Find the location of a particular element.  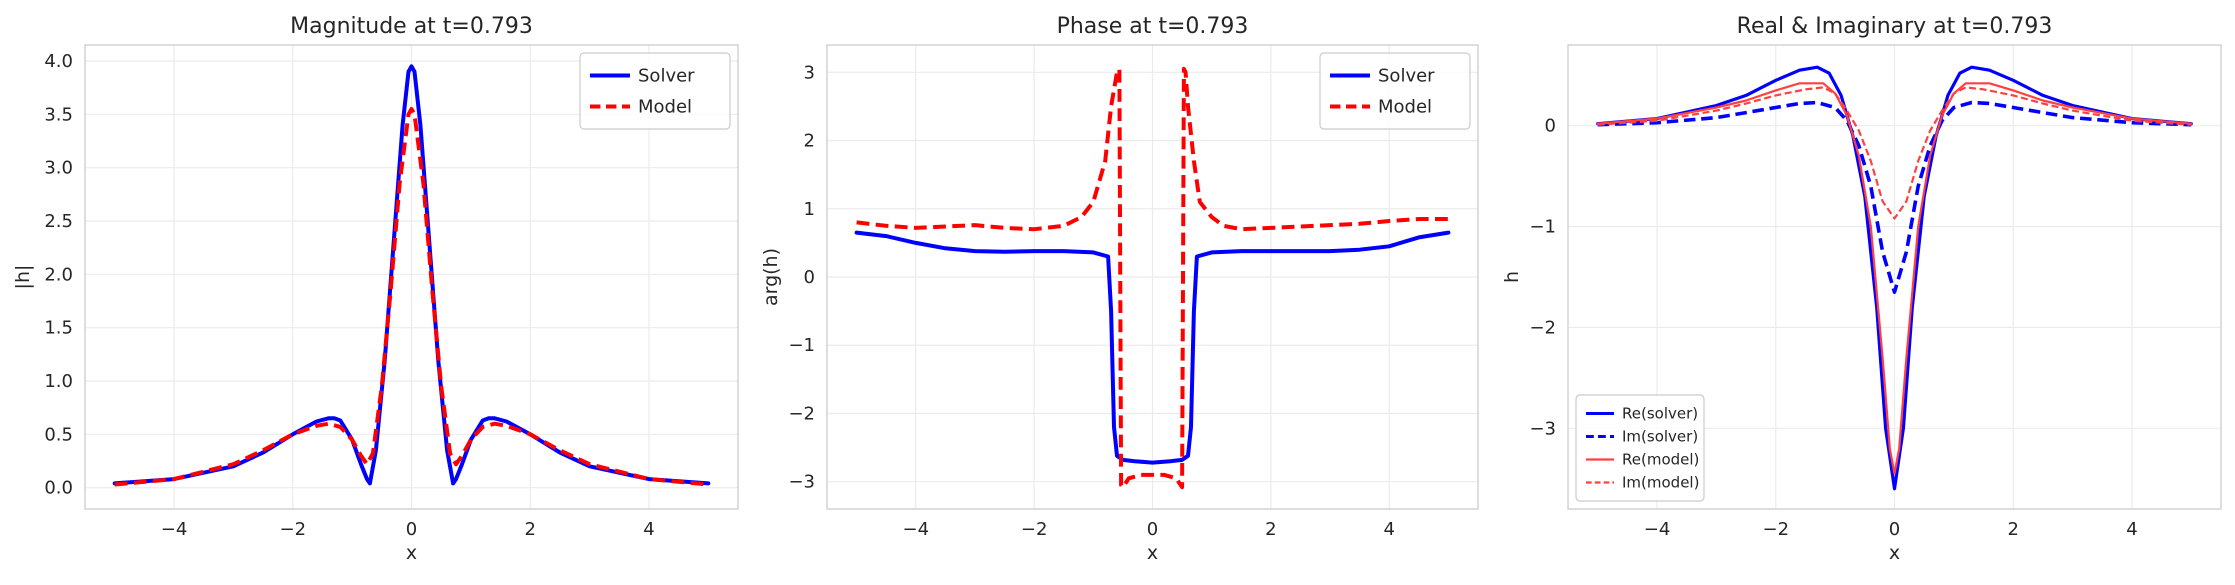

series-line-im-solver- is located at coordinates (1894, 197).